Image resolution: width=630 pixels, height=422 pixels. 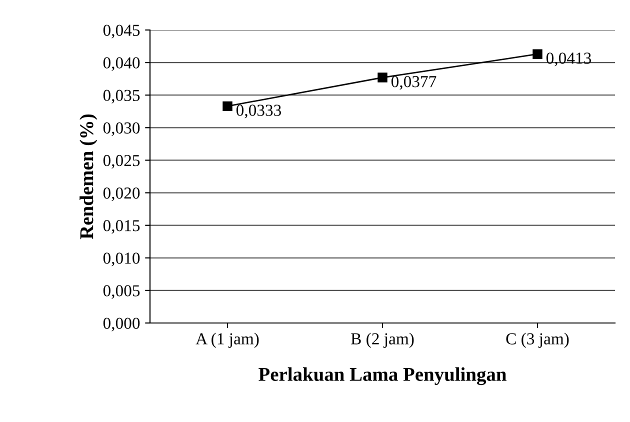 What do you see at coordinates (121, 292) in the screenshot?
I see `y-tick-label: 0,005` at bounding box center [121, 292].